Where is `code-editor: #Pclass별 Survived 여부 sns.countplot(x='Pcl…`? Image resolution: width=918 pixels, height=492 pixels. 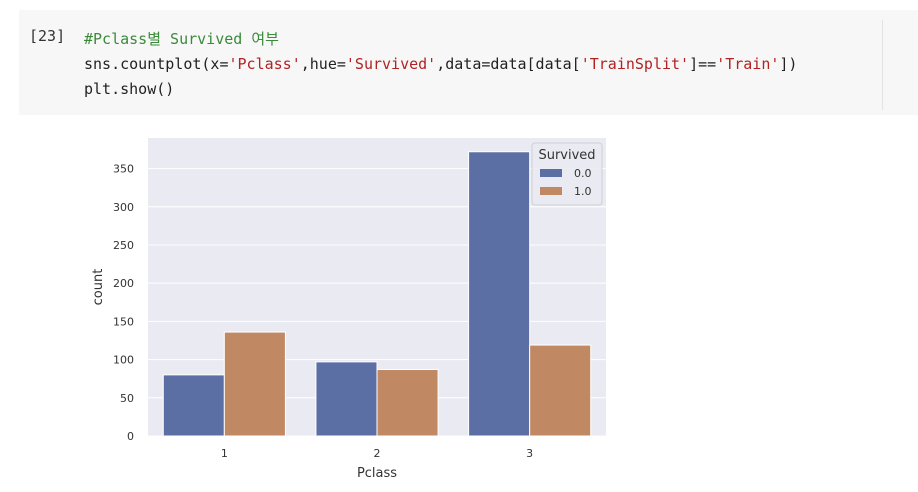
code-editor: #Pclass별 Survived 여부 sns.countplot(x='Pcl… is located at coordinates (440, 64).